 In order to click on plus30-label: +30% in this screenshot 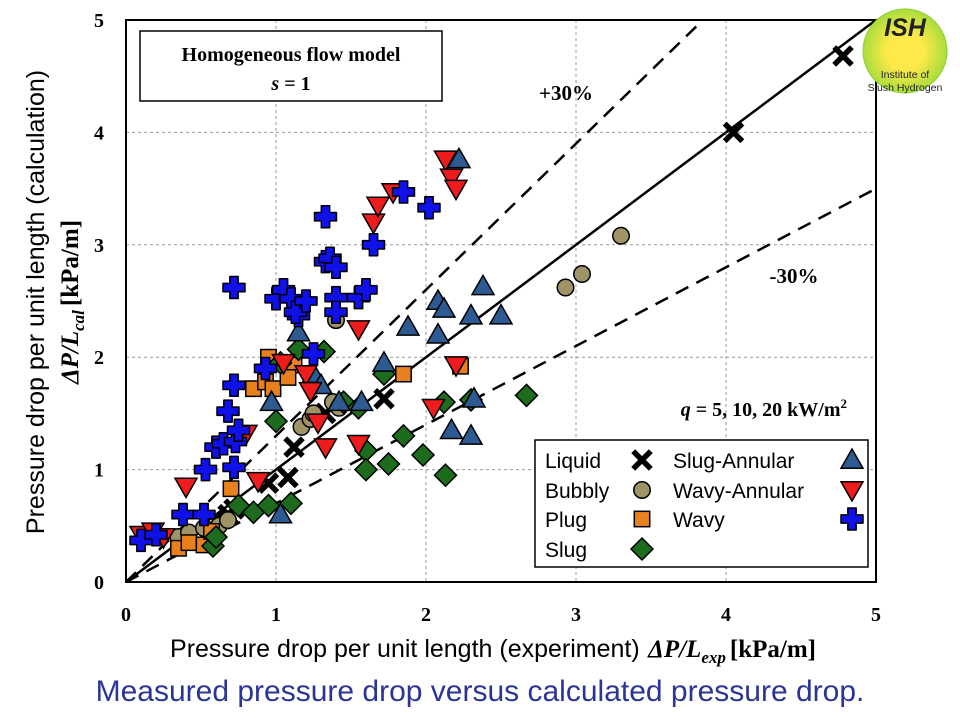, I will do `click(566, 93)`.